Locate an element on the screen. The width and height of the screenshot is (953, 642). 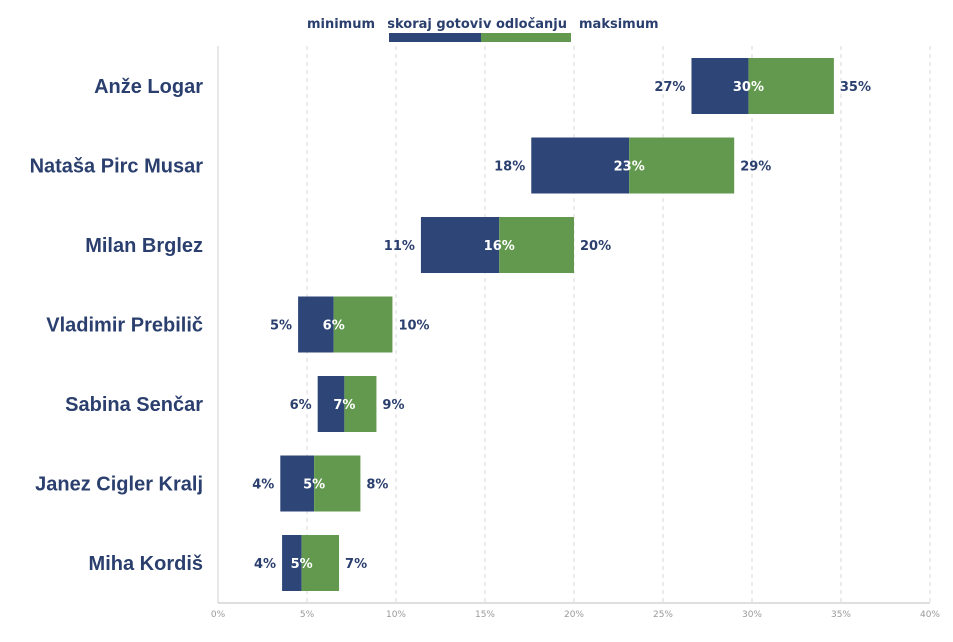
category-label: Nataša Pirc Musar is located at coordinates (117, 167).